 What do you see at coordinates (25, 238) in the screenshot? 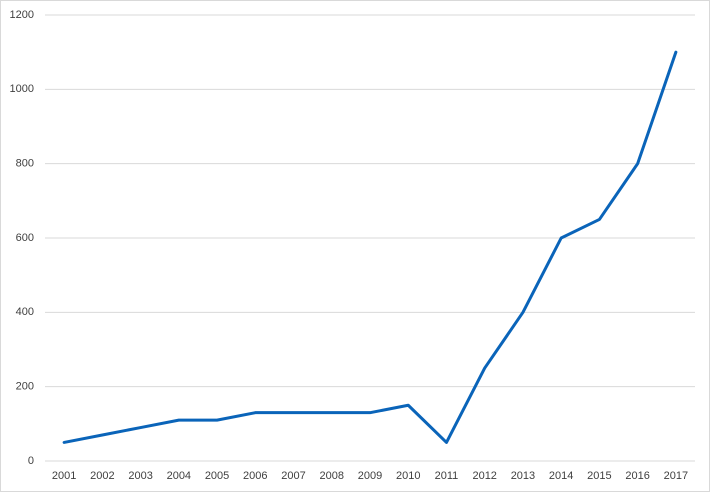
I see `y-tick-label: 600` at bounding box center [25, 238].